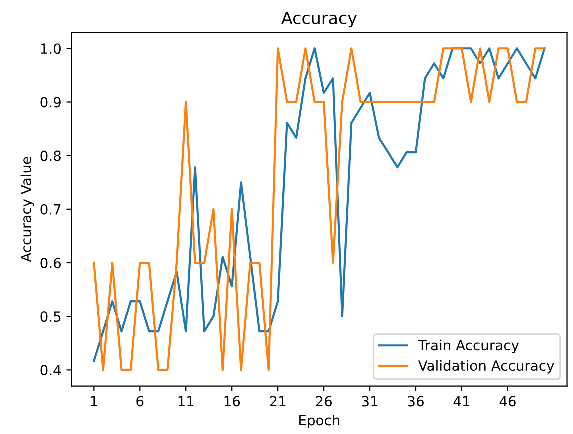 The height and width of the screenshot is (434, 573). I want to click on y-tick-label: 0.8, so click(50, 156).